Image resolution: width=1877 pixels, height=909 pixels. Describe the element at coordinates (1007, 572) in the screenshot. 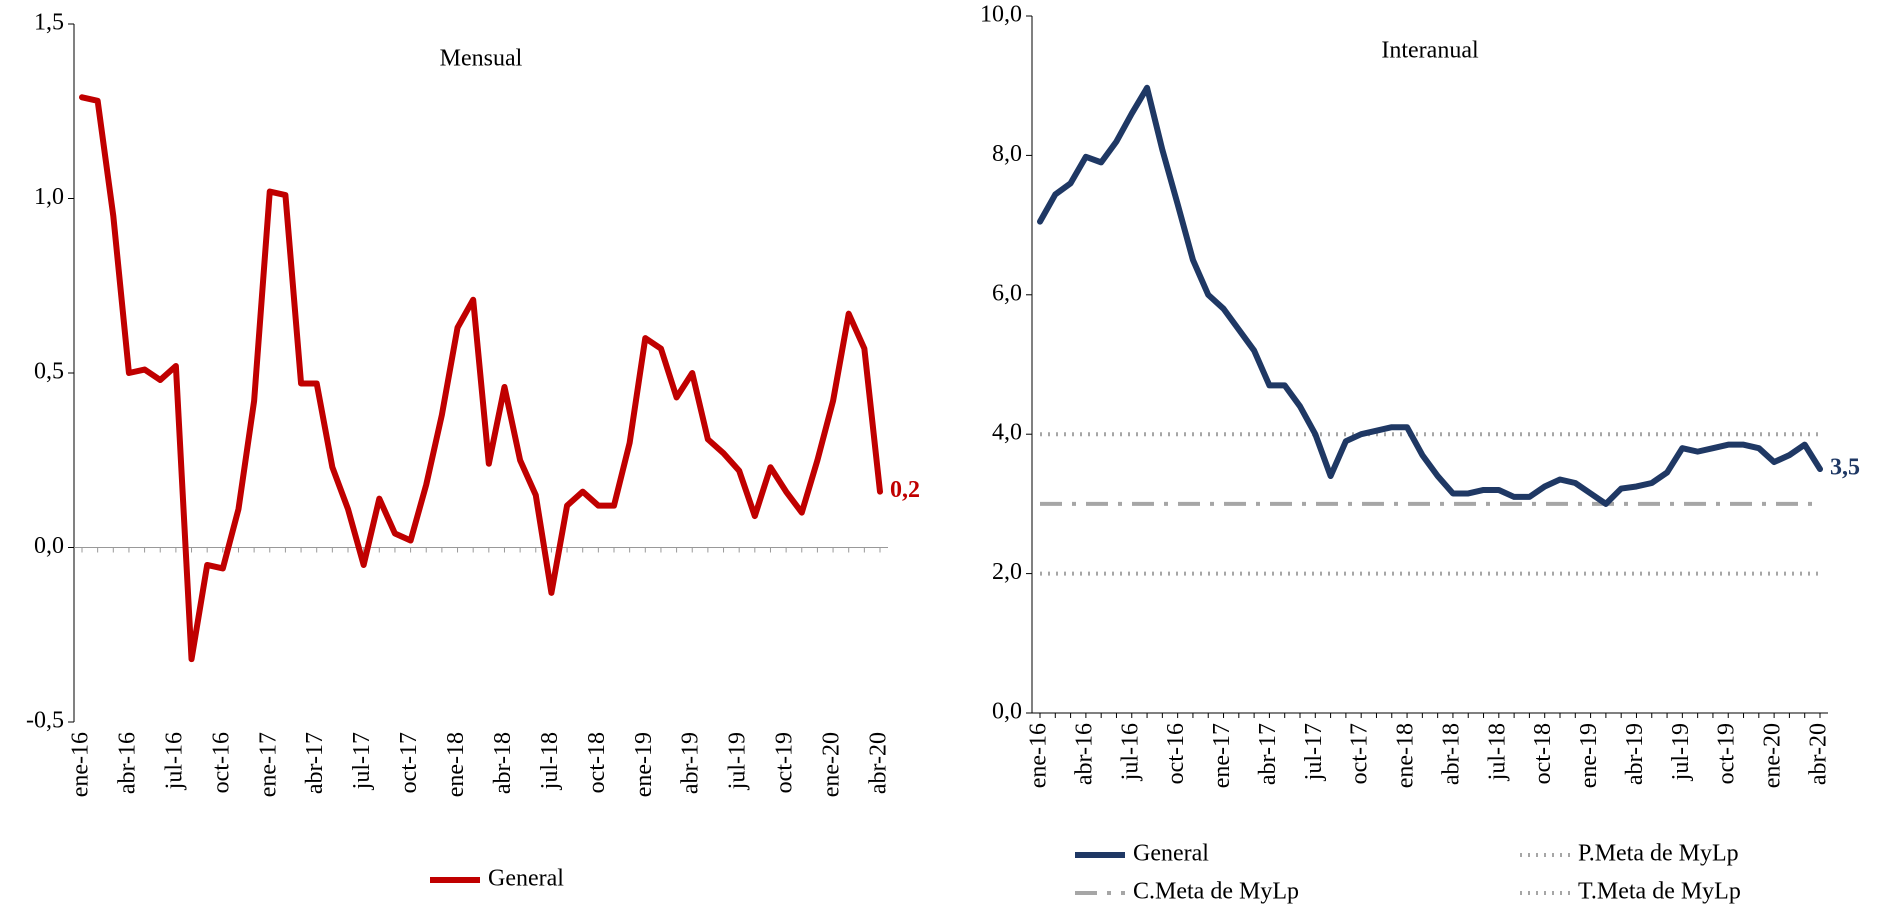

I see `y-tick-label: 2,0` at that location.